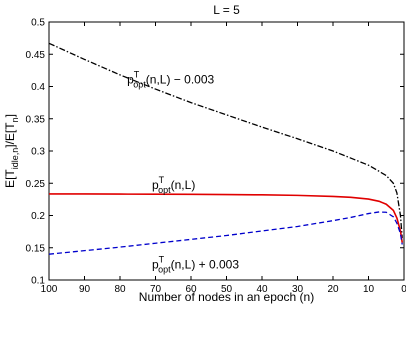 The image size is (406, 339). I want to click on y-tick-label: 0.1, so click(38, 281).